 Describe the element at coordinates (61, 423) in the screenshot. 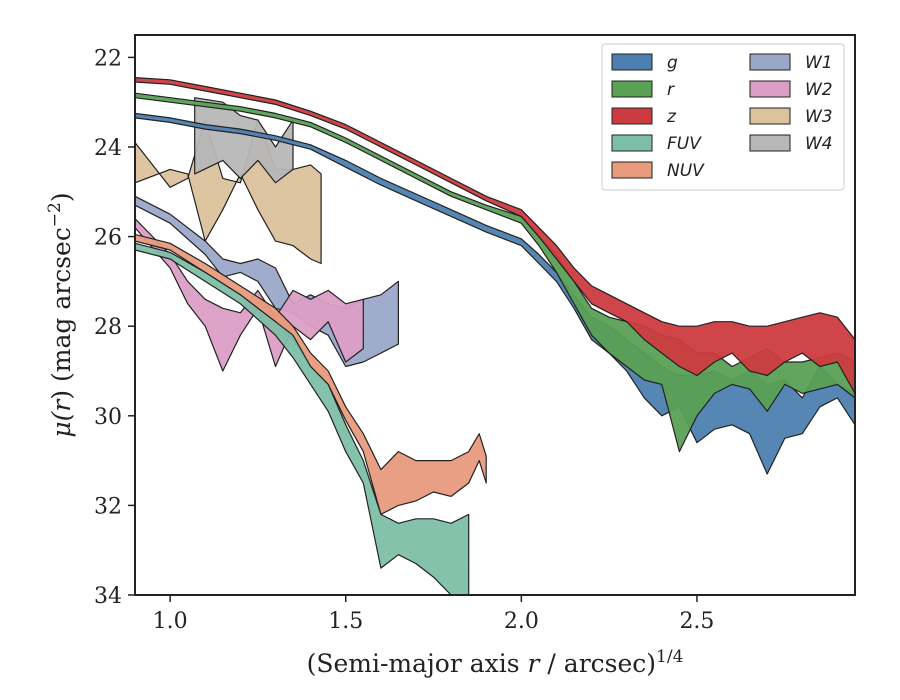

I see `y-axis-label-mu: μ(` at that location.